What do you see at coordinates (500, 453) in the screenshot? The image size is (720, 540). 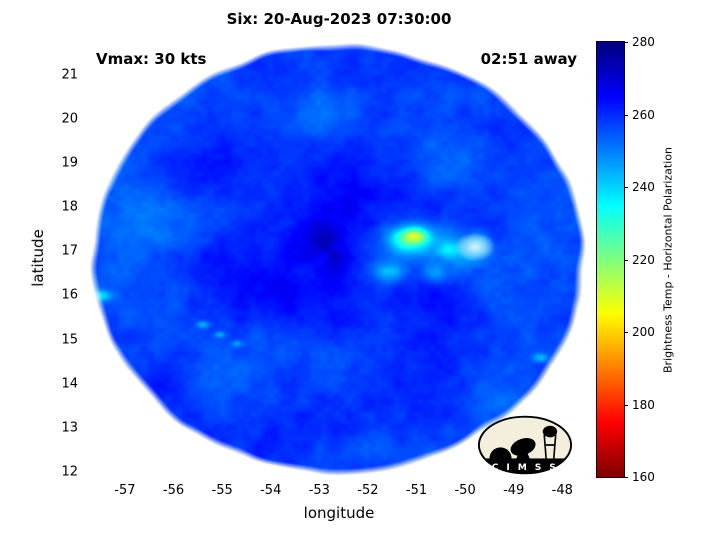 I see `radome-dome-icon` at bounding box center [500, 453].